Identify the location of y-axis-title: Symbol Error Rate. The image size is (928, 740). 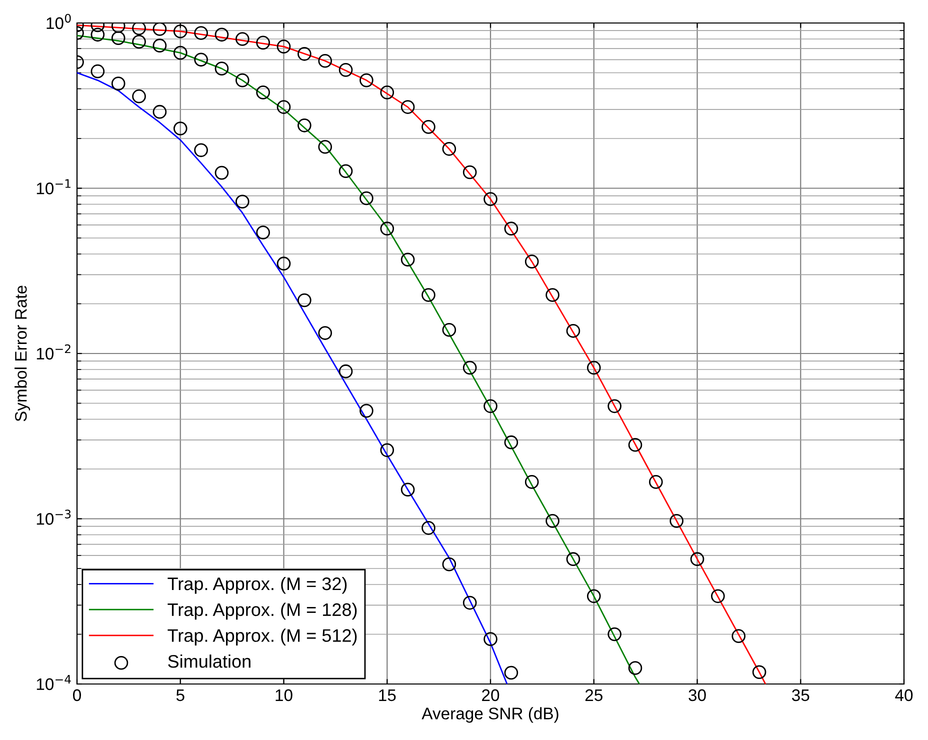
(22, 354).